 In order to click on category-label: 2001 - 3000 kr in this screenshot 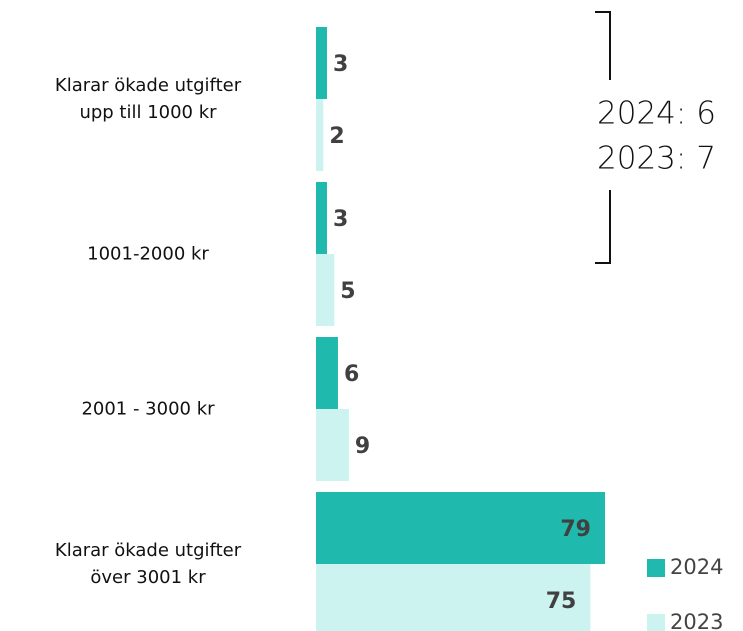, I will do `click(148, 409)`.